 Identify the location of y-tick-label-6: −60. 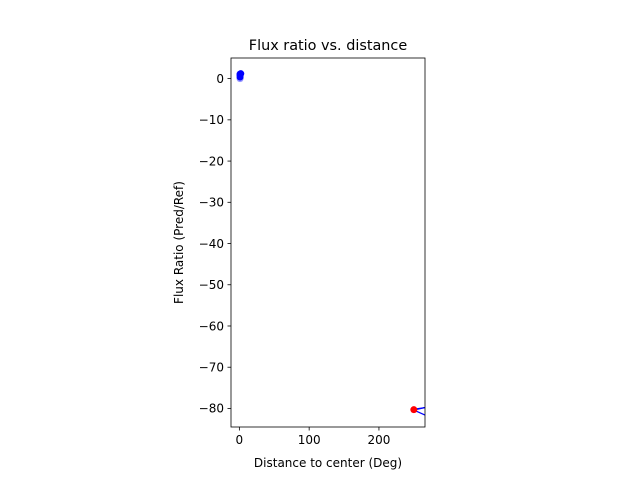
(211, 326).